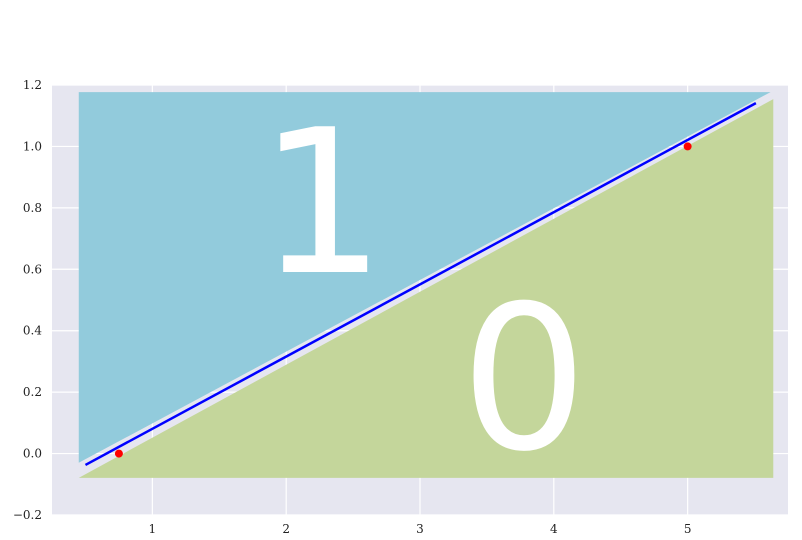  What do you see at coordinates (32, 392) in the screenshot?
I see `y-tick-label: 0.2` at bounding box center [32, 392].